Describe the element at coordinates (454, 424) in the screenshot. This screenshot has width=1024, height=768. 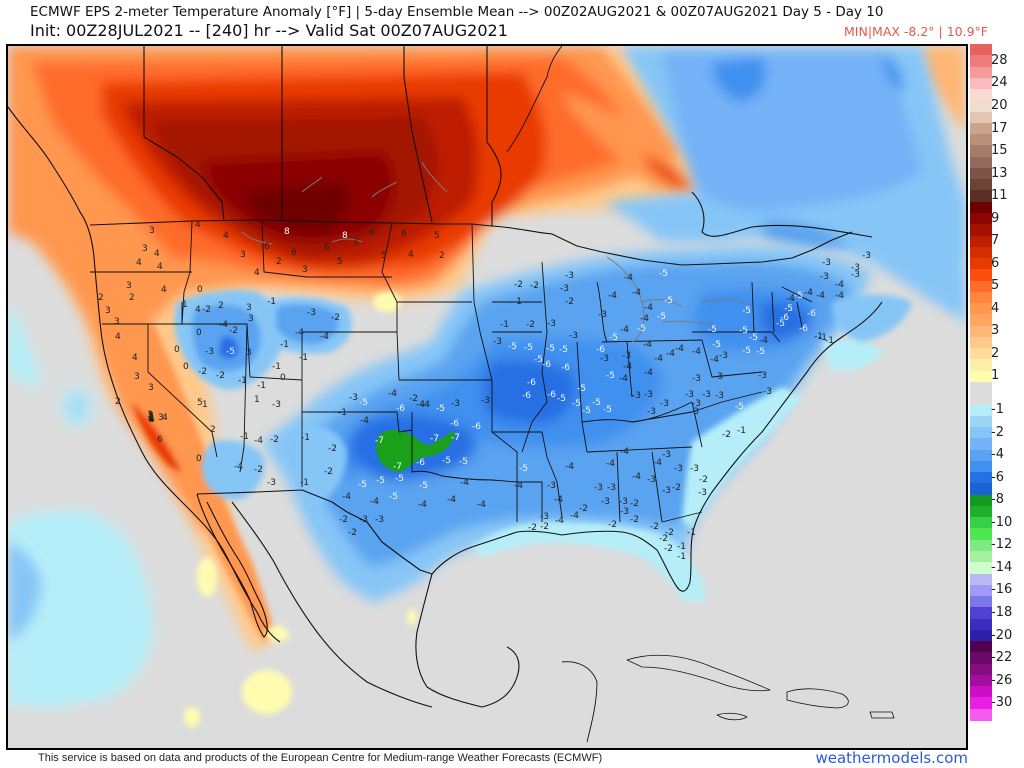
I see `anomaly-value: -6` at that location.